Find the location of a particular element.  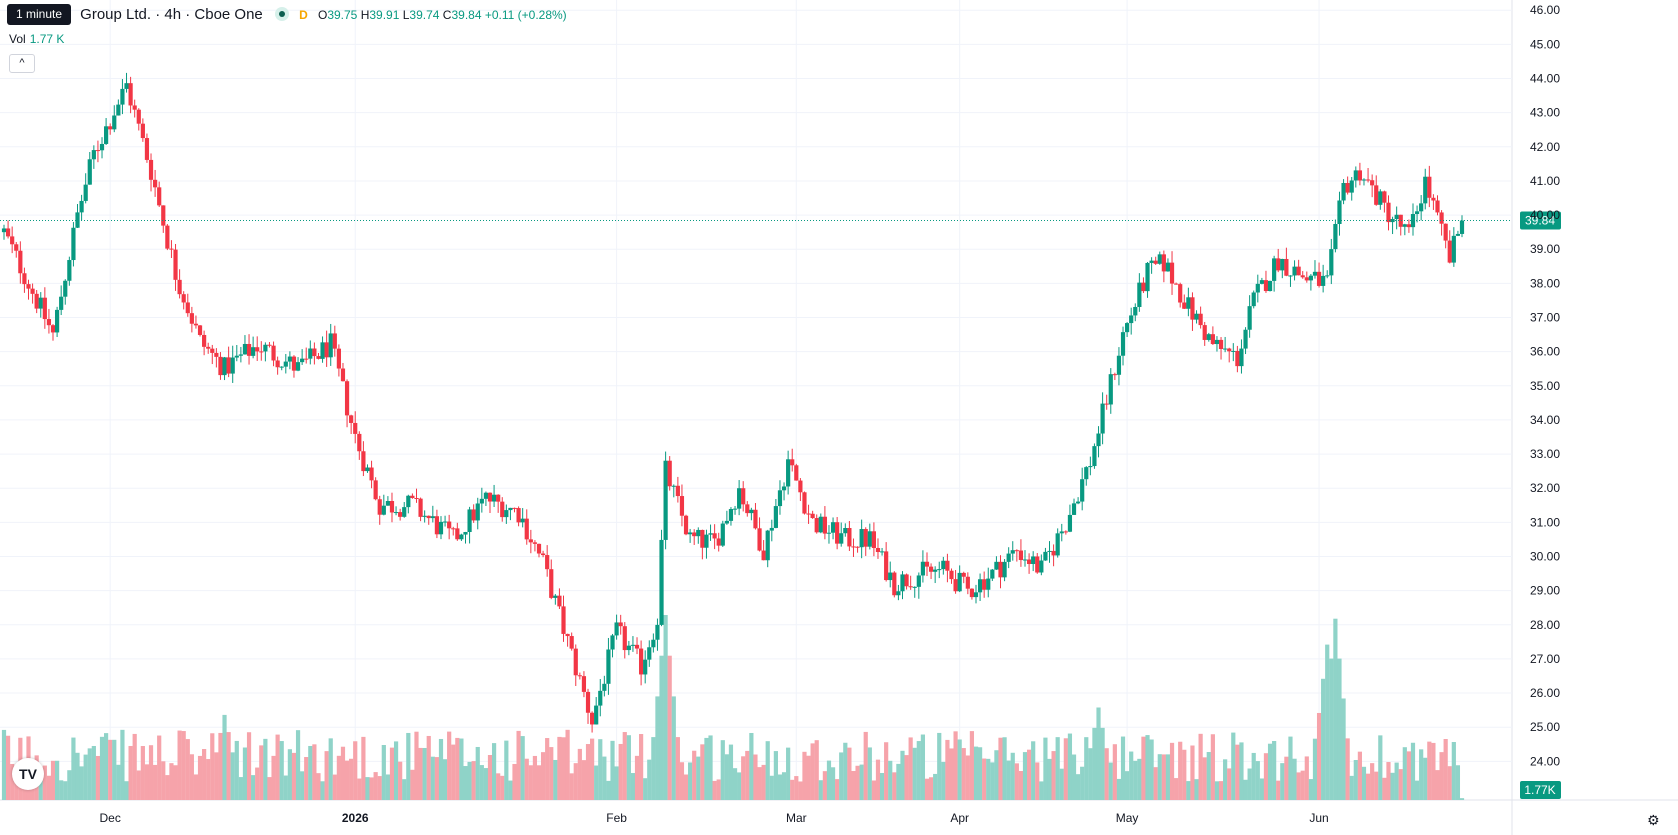

time-axis: Dec 2026 Feb Mar Apr May Jun is located at coordinates (714, 818).